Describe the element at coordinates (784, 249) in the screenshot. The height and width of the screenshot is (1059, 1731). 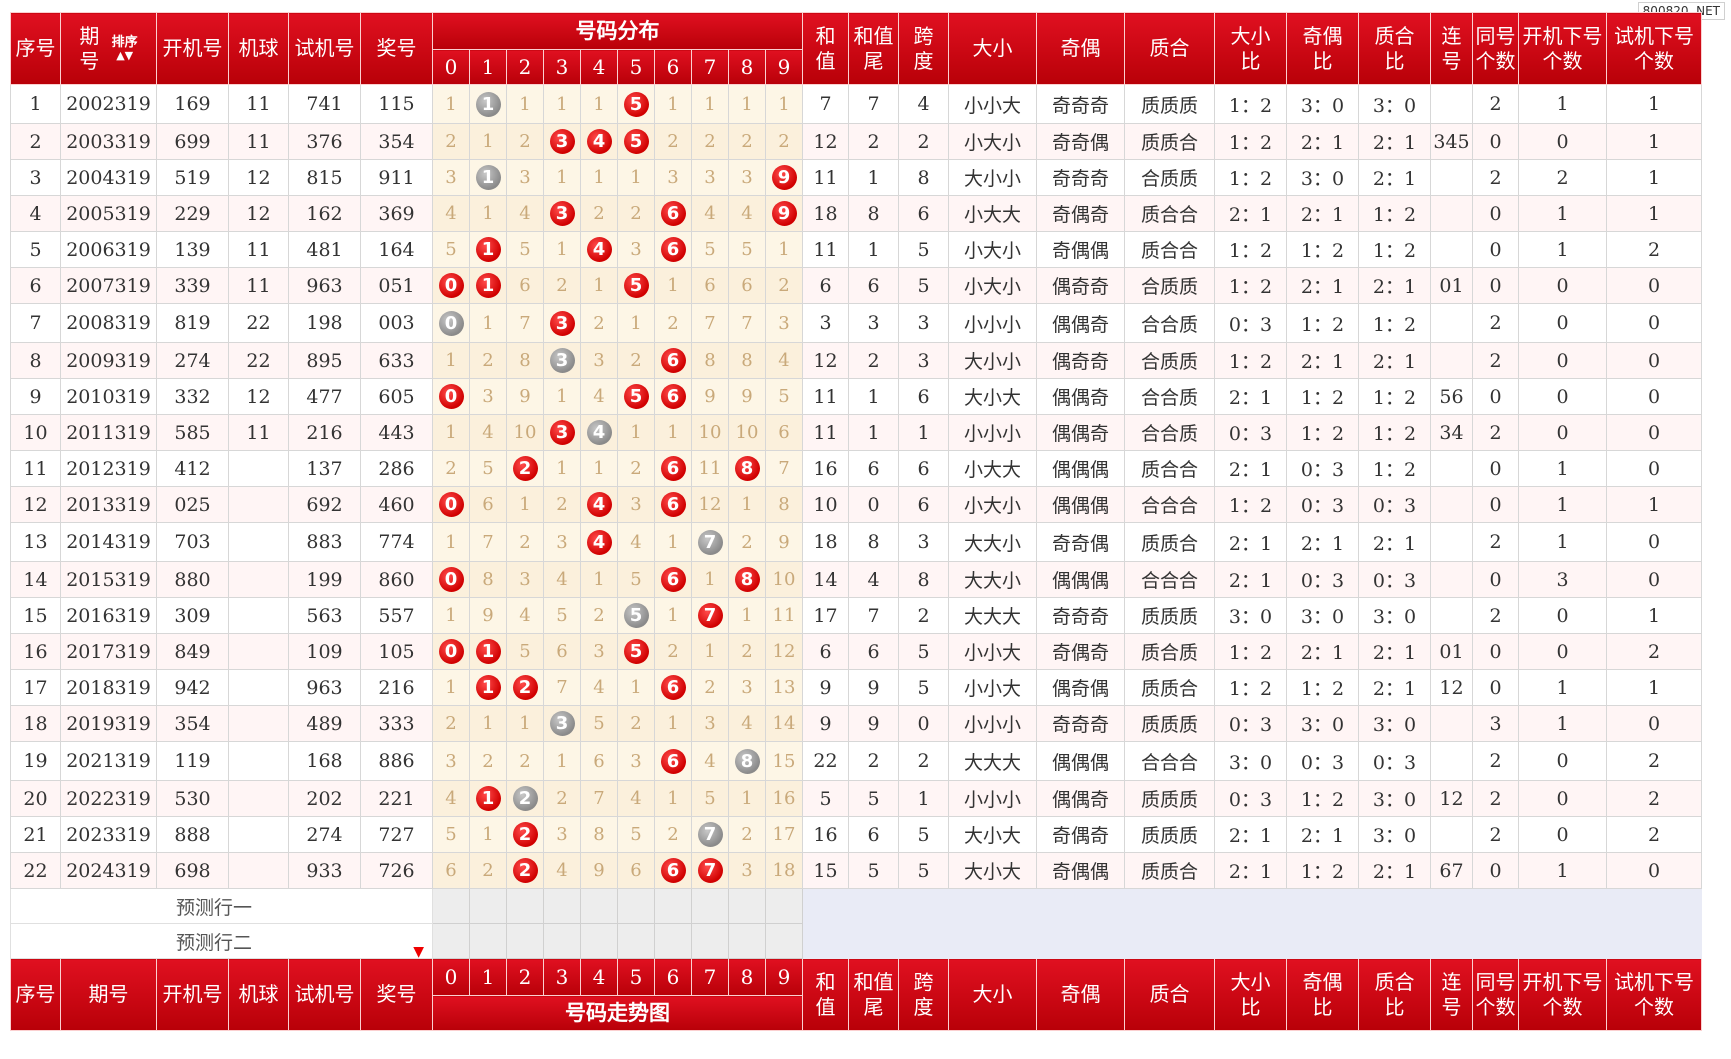
I see `dist-cell-9: 1` at that location.